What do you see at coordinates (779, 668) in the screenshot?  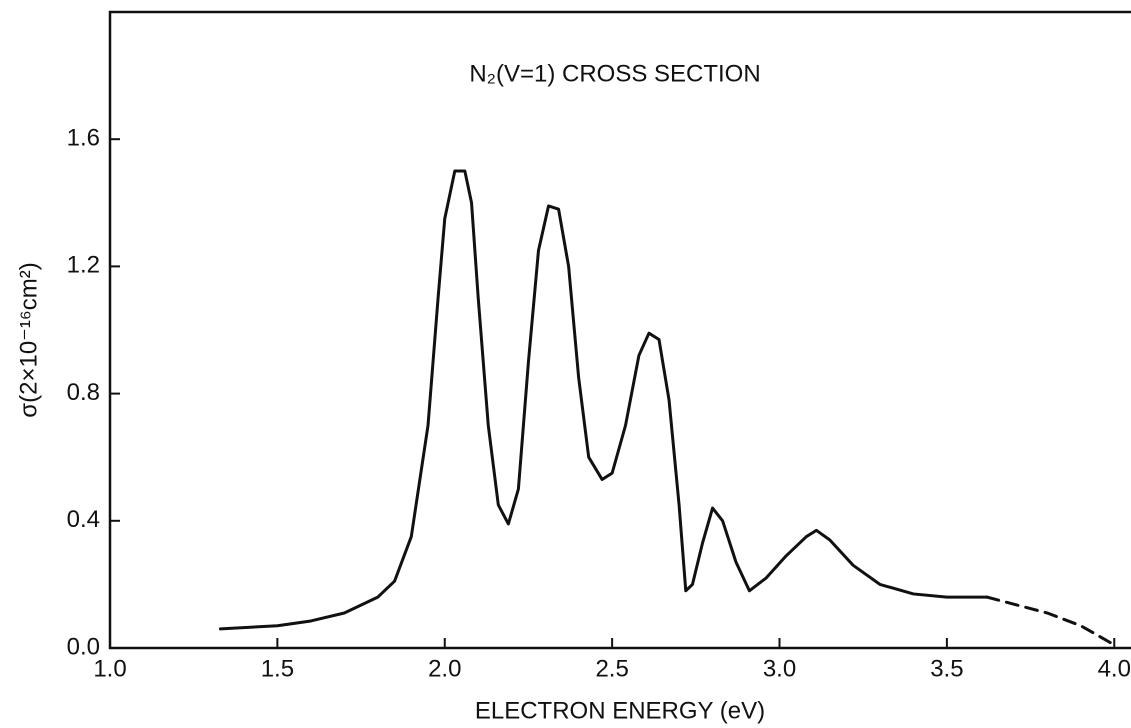 I see `x-tick-label: 3.0` at bounding box center [779, 668].